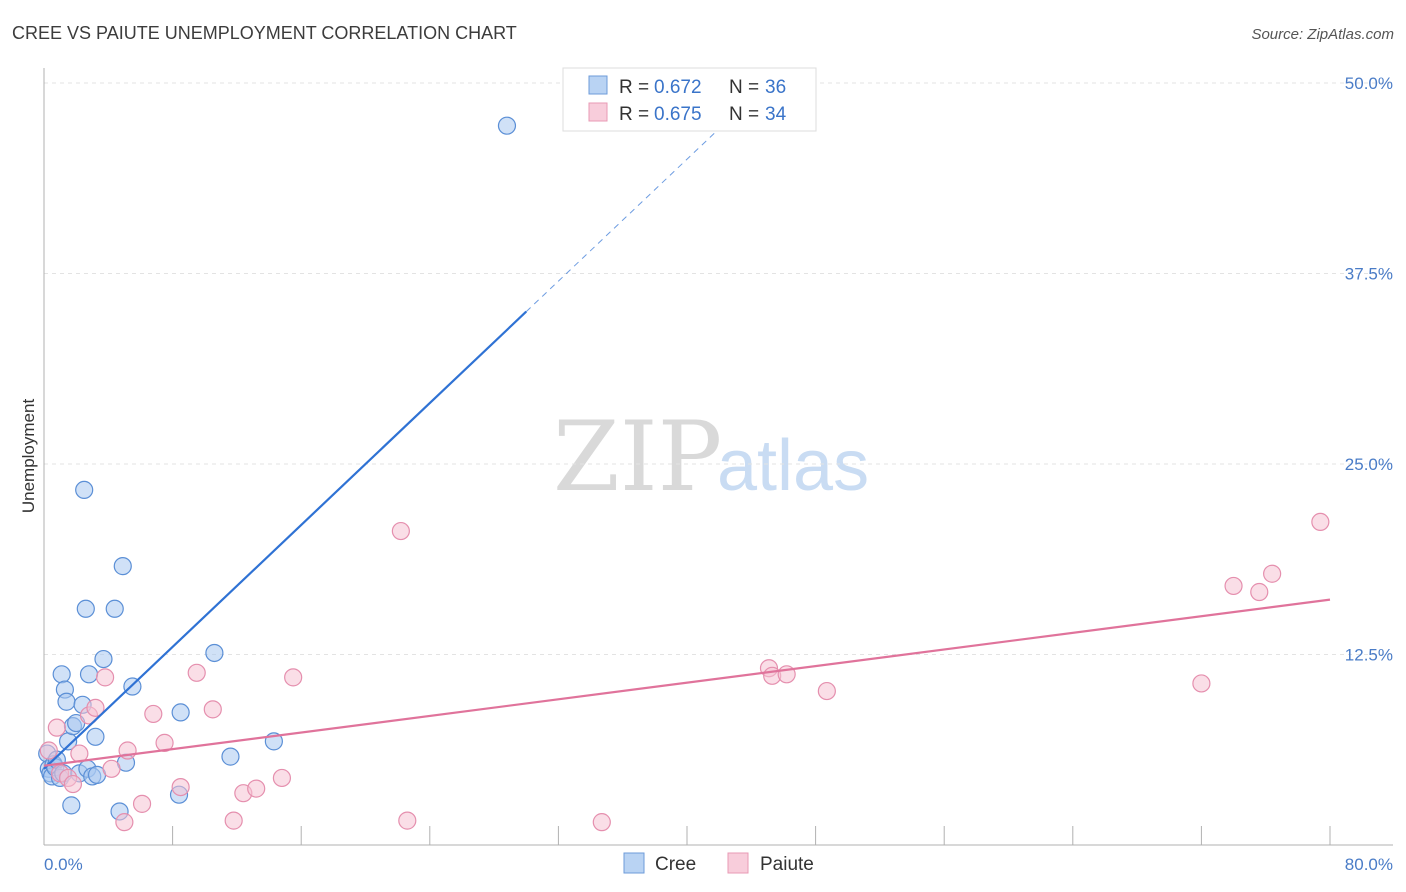  I want to click on legend-swatch-cree, so click(598, 85).